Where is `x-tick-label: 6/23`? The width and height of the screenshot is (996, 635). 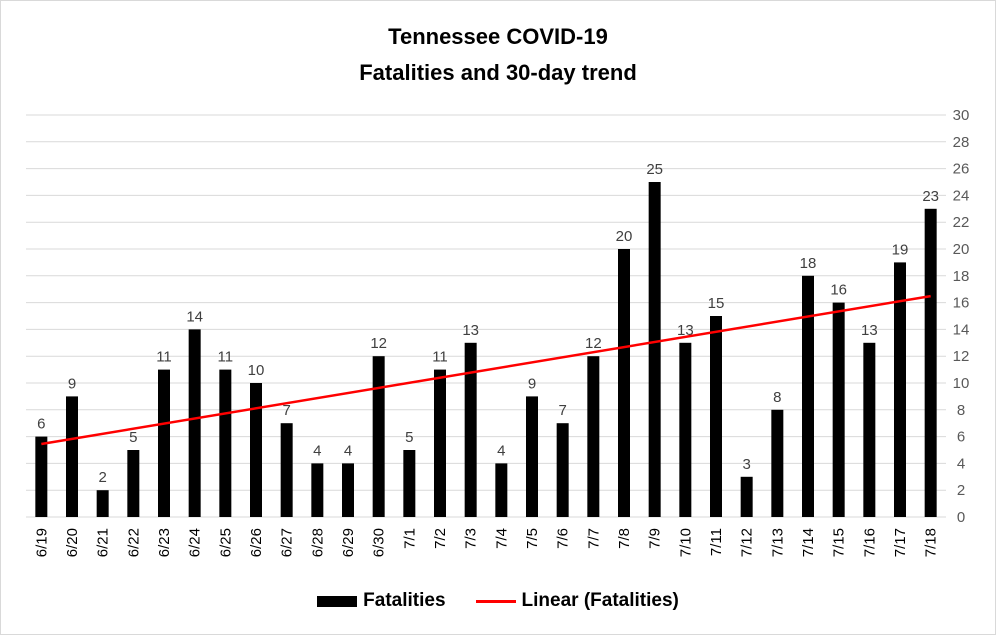
x-tick-label: 6/23 is located at coordinates (164, 542).